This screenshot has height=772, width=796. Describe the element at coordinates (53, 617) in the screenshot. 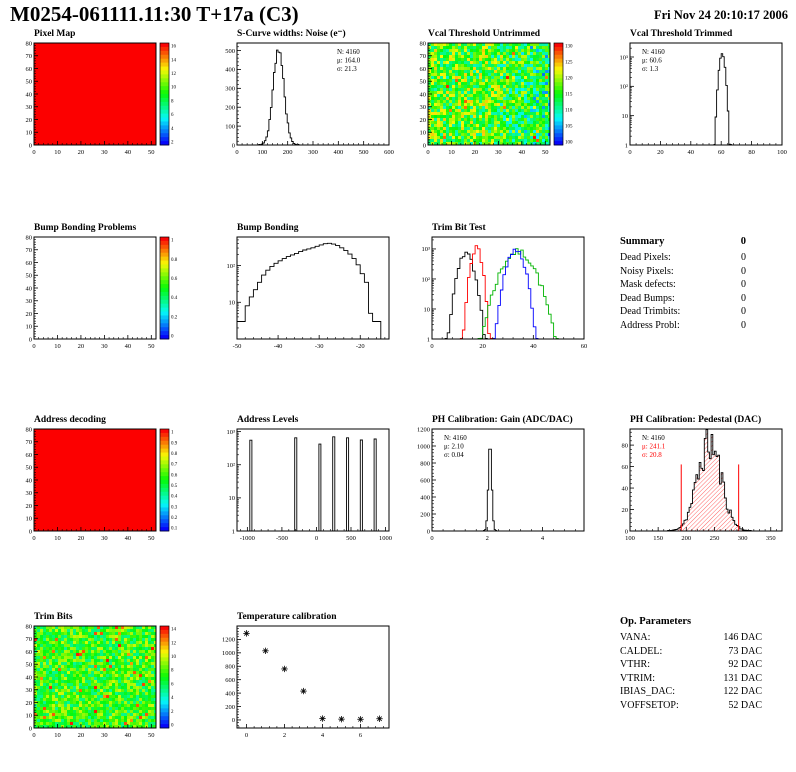

I see `chart-title-trim-bits: Trim Bits` at that location.